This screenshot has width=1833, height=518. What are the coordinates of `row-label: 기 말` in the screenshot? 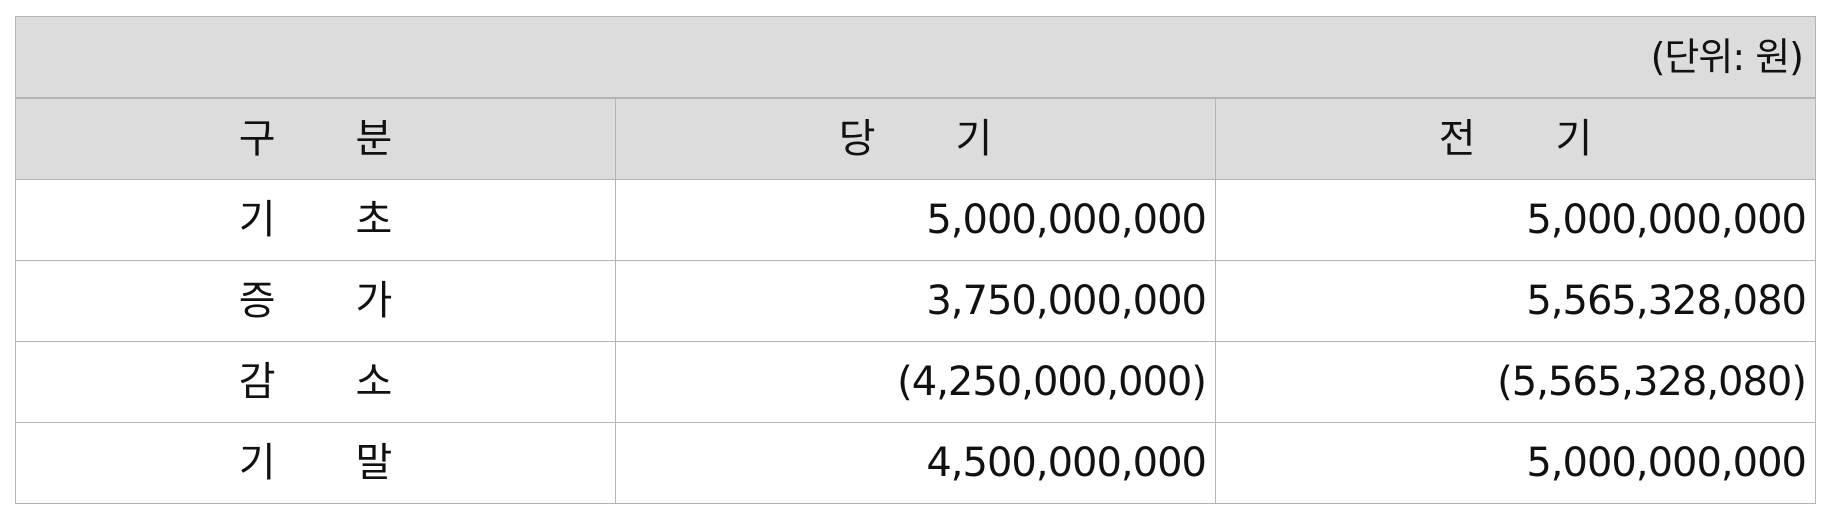 It's located at (315, 463).